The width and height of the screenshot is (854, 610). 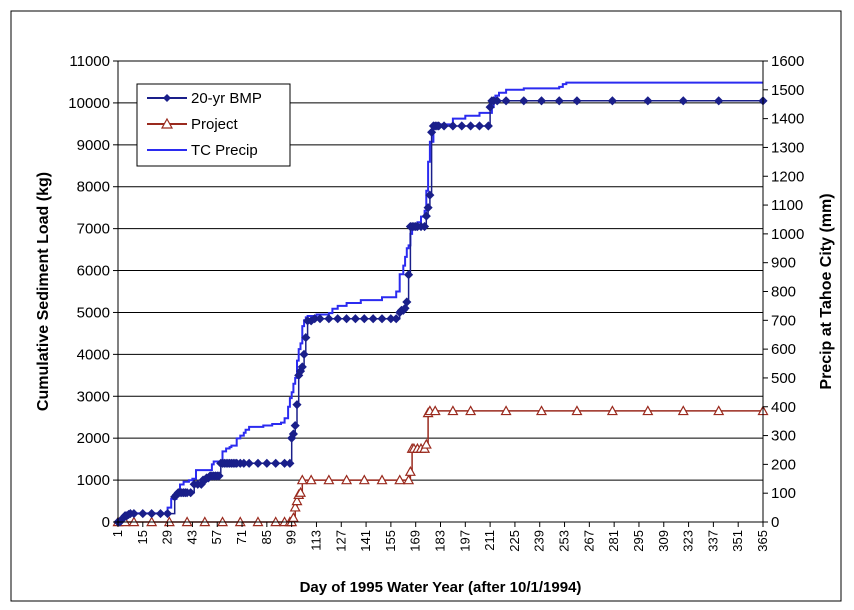 I want to click on legend: 20-yr BMP Project TC Precip, so click(x=213, y=125).